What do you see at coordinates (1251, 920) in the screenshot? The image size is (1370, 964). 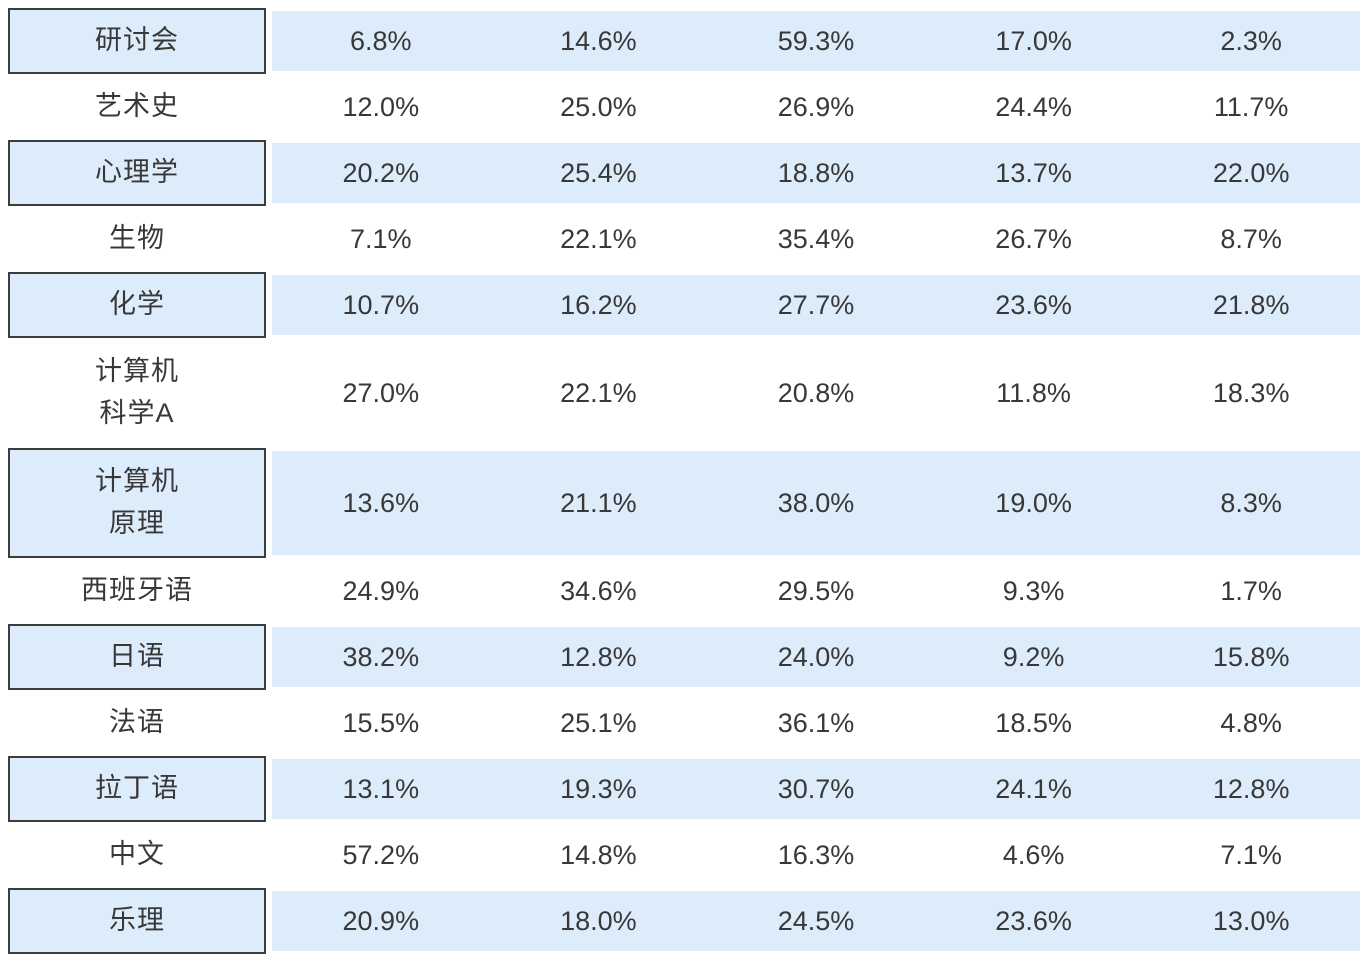 I see `cell-value: 13.0%` at bounding box center [1251, 920].